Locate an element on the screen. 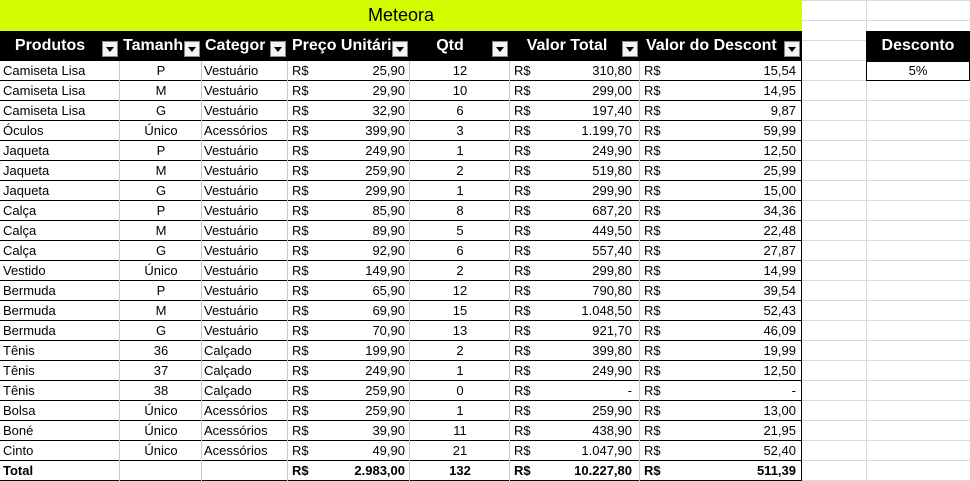 Image resolution: width=970 pixels, height=481 pixels. table-cell: 15,00 is located at coordinates (779, 190).